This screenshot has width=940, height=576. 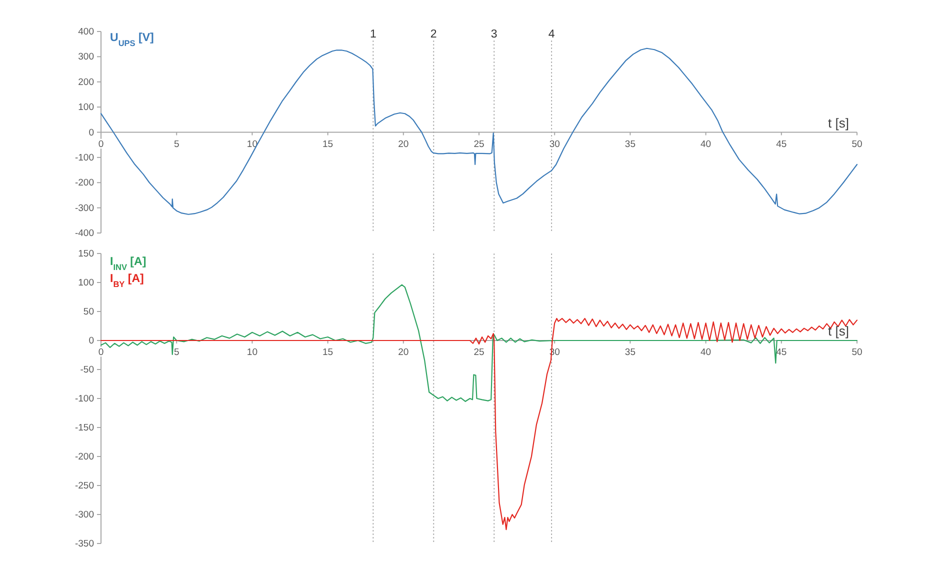 What do you see at coordinates (86, 82) in the screenshot?
I see `y-tick-label: 200` at bounding box center [86, 82].